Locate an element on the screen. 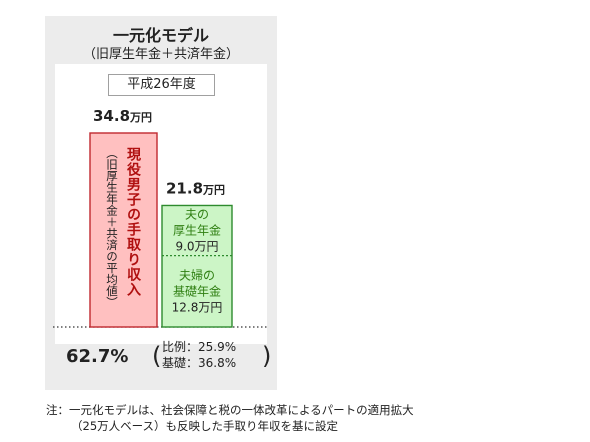 The width and height of the screenshot is (590, 442). footnote-line-1: 注：一元化モデルは、社会保障と税の一体改革によるパートの適用拡大 is located at coordinates (230, 410).